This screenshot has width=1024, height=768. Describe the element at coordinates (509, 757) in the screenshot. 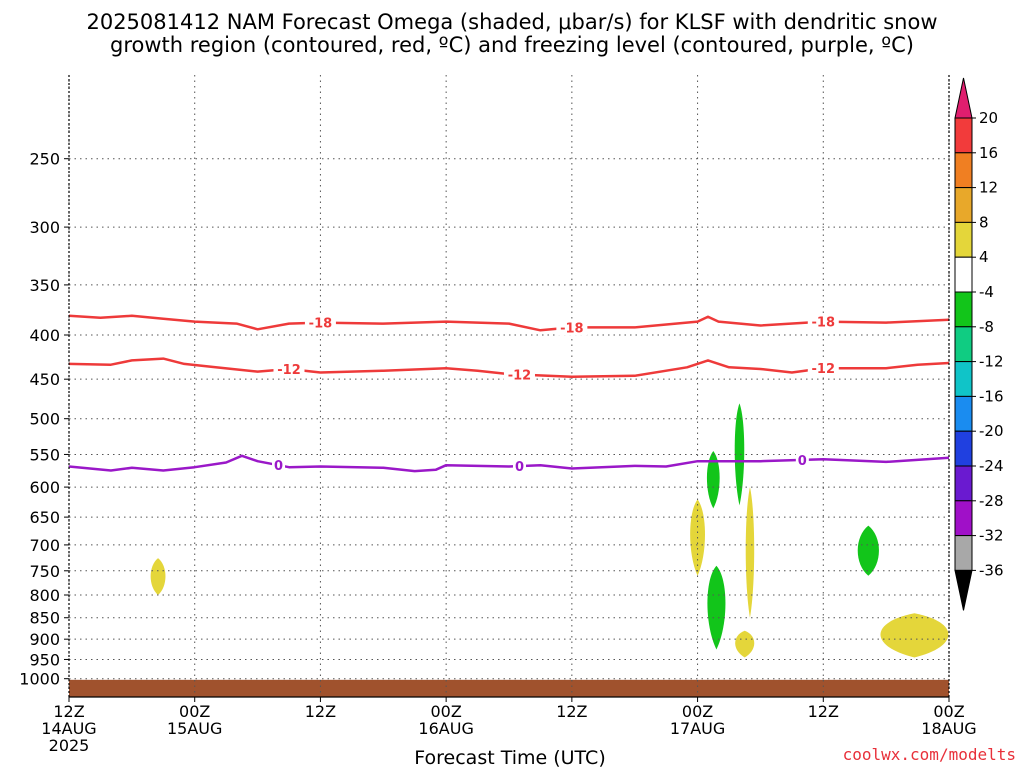

I see `x-axis-label: Forecast Time (UTC)` at that location.